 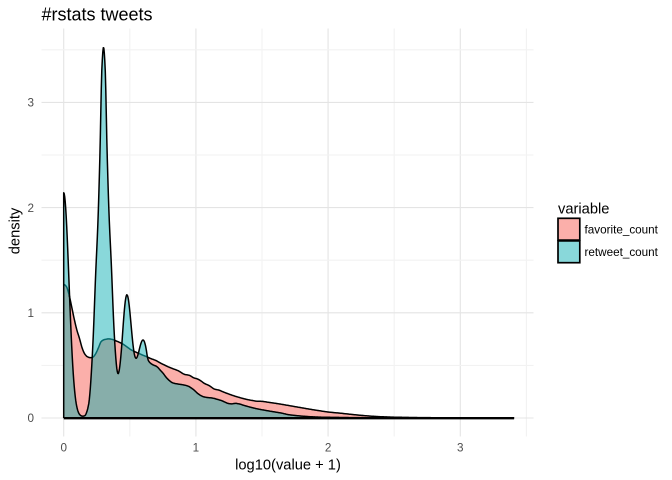 I want to click on svg-text: retweet_count, so click(x=622, y=252).